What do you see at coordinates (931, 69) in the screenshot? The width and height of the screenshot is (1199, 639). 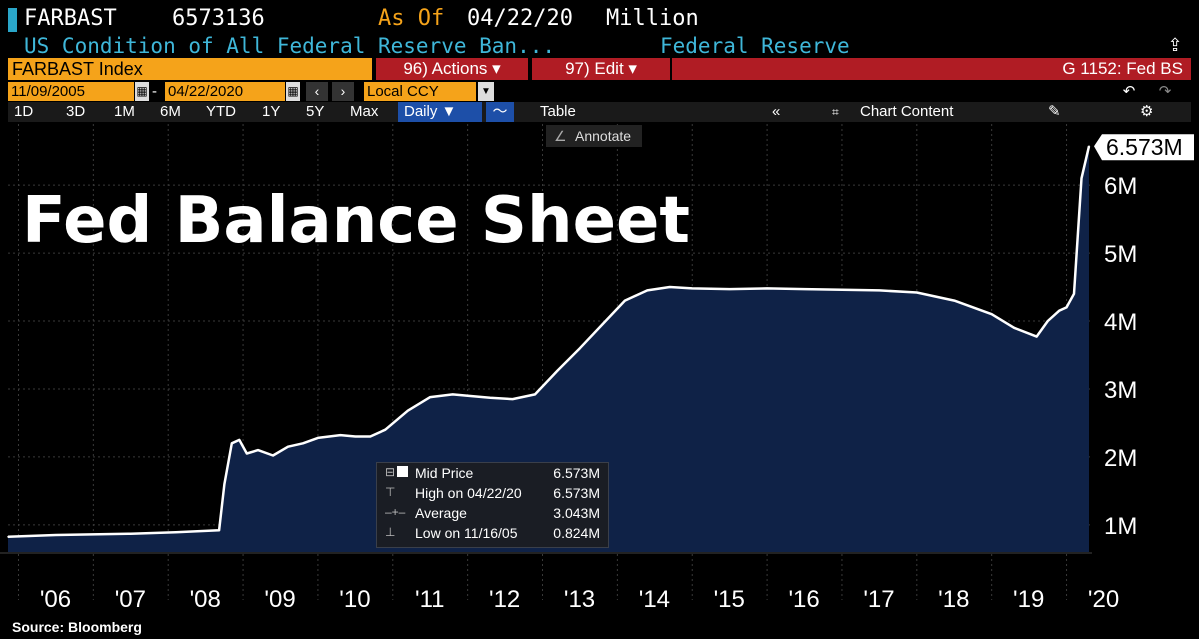 I see `function-title: G 1152: Fed BS` at bounding box center [931, 69].